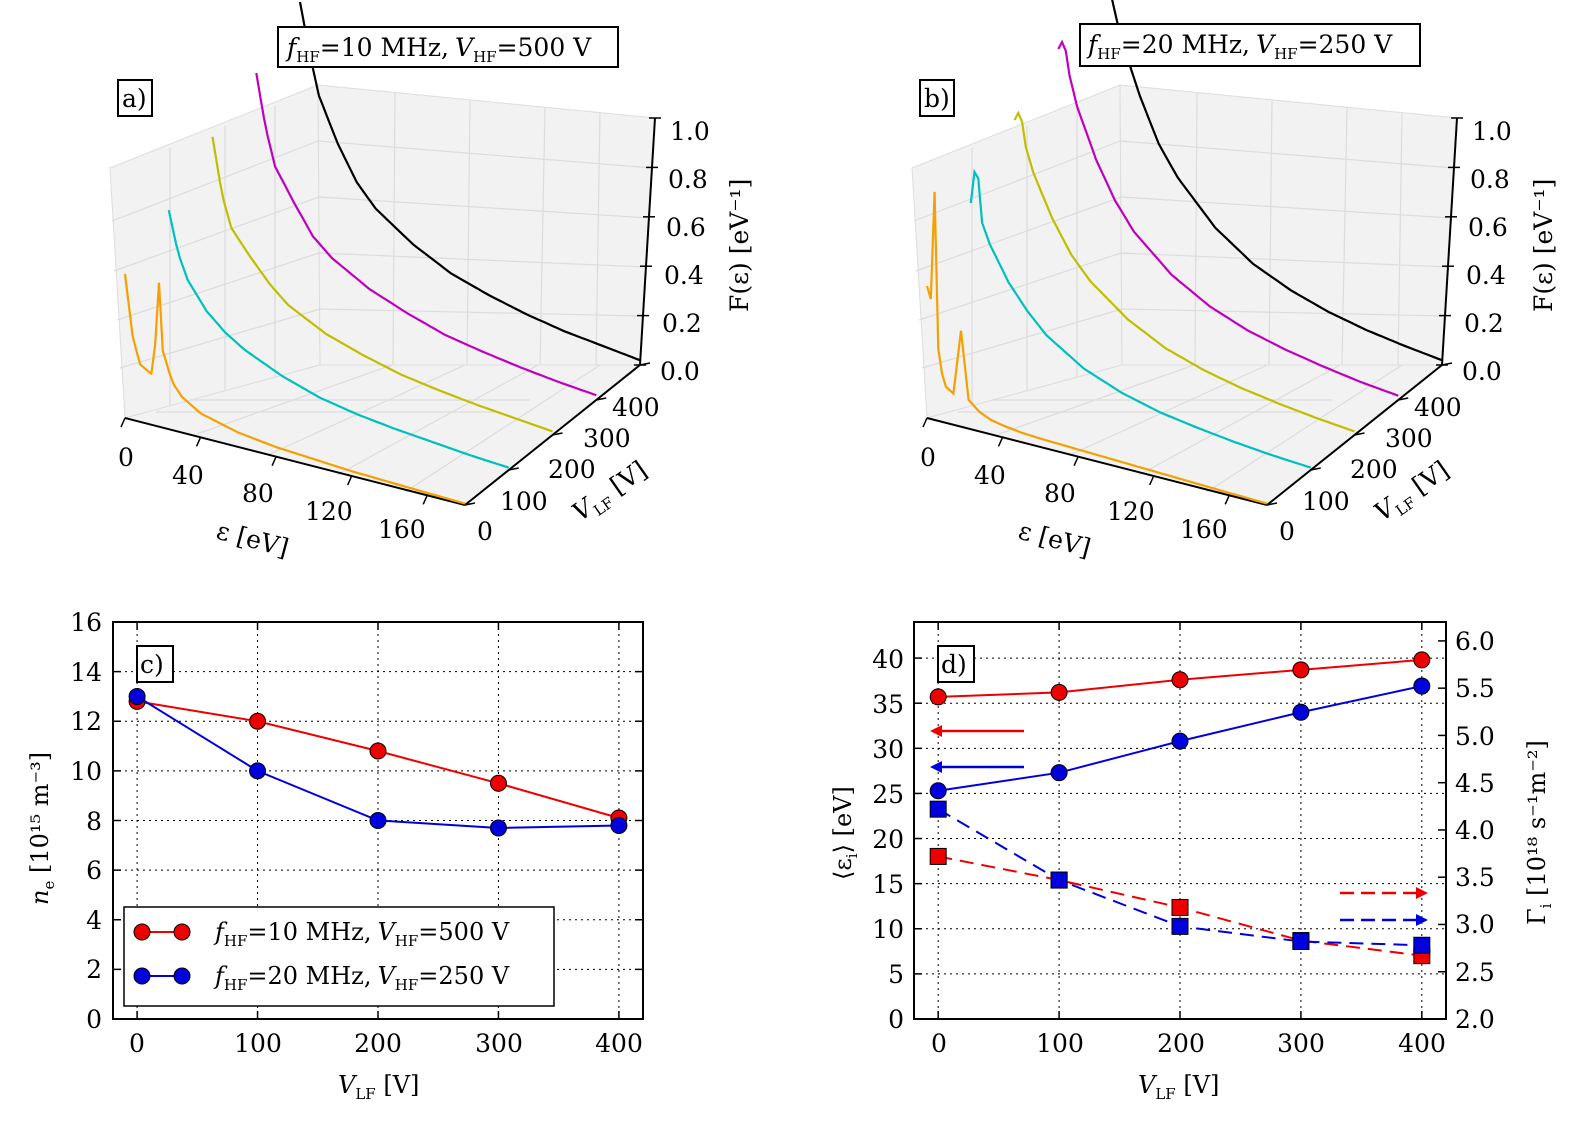  I want to click on data-point-square-red, so click(938, 856).